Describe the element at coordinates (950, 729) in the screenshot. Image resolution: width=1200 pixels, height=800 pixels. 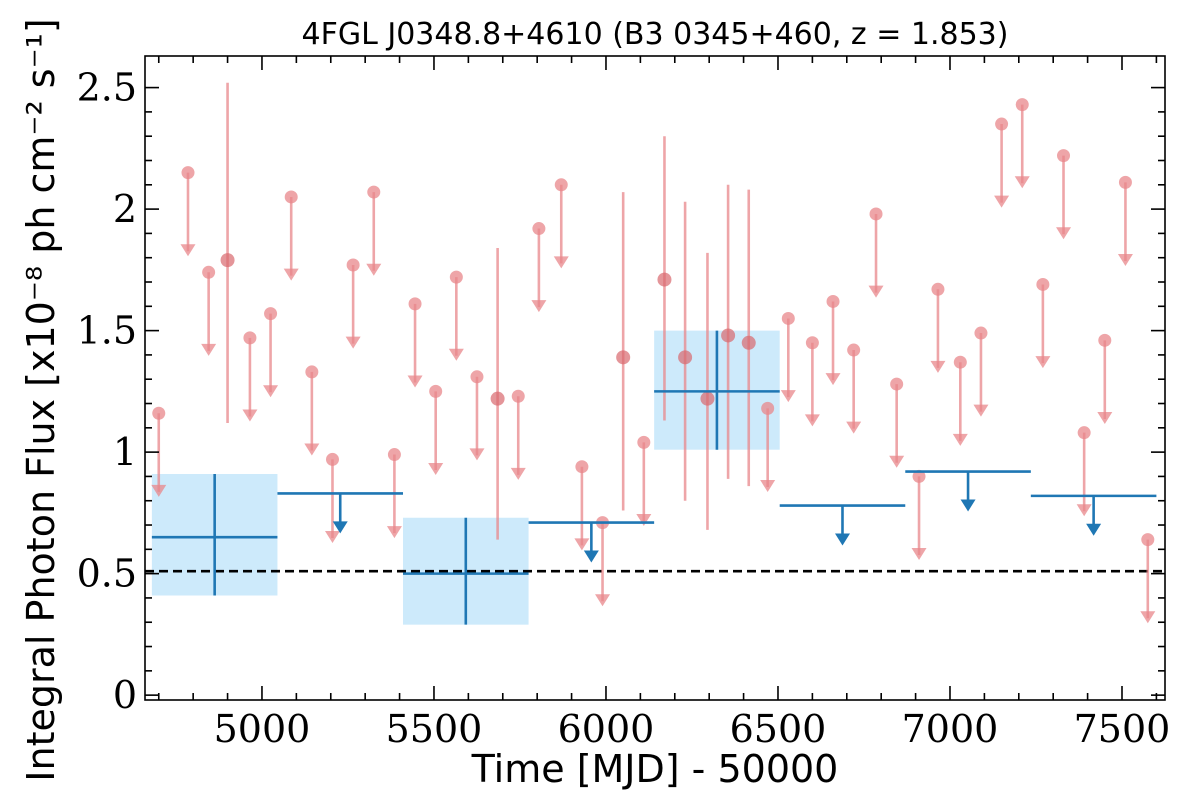
I see `x-tick-label: 7000` at that location.